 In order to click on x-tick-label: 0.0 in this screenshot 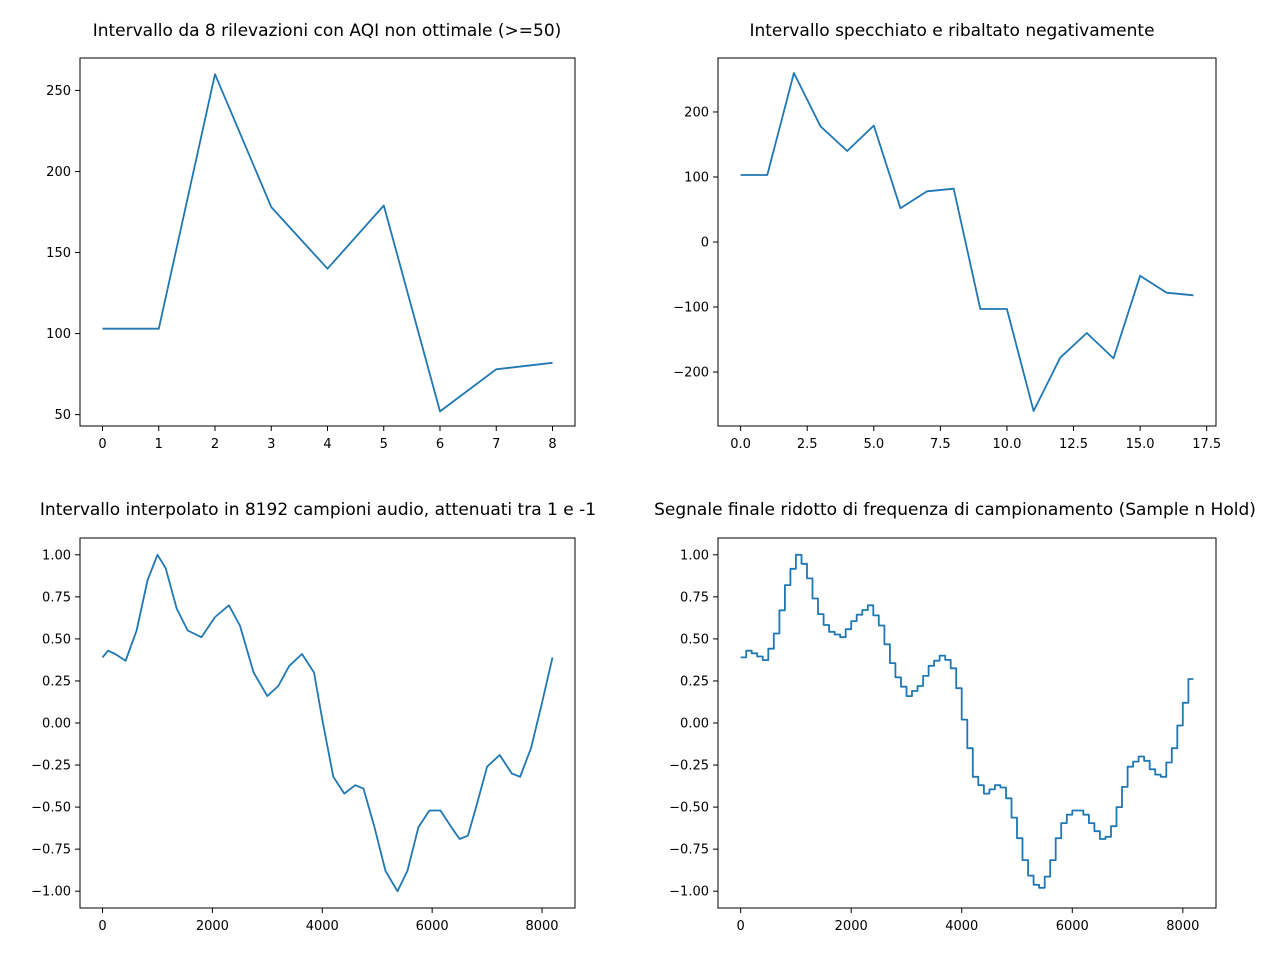, I will do `click(740, 444)`.